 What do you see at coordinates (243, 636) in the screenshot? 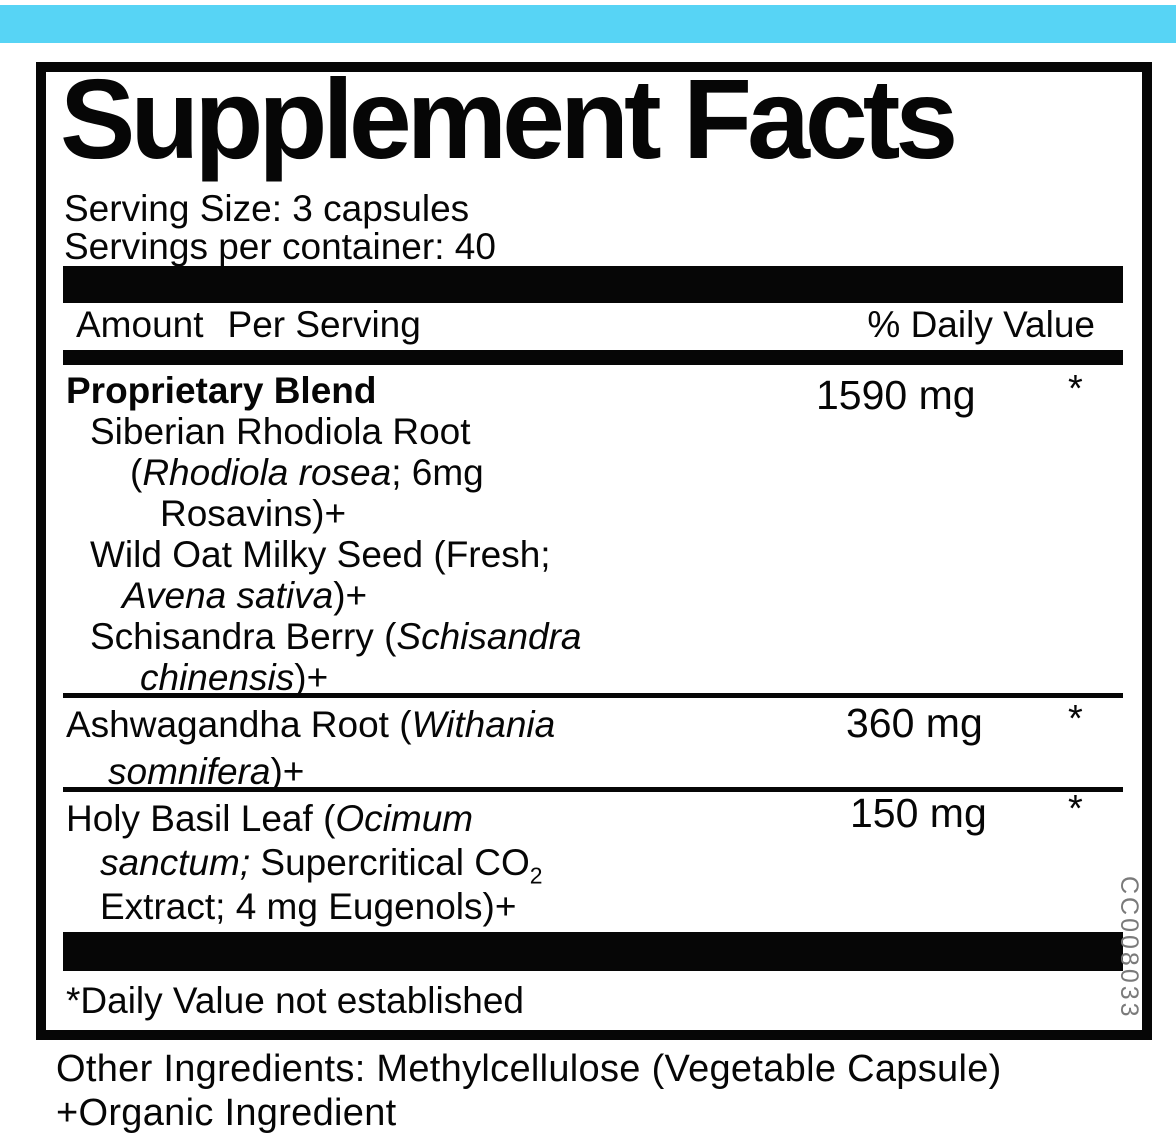
I see `common-name: Schisandra Berry (` at bounding box center [243, 636].